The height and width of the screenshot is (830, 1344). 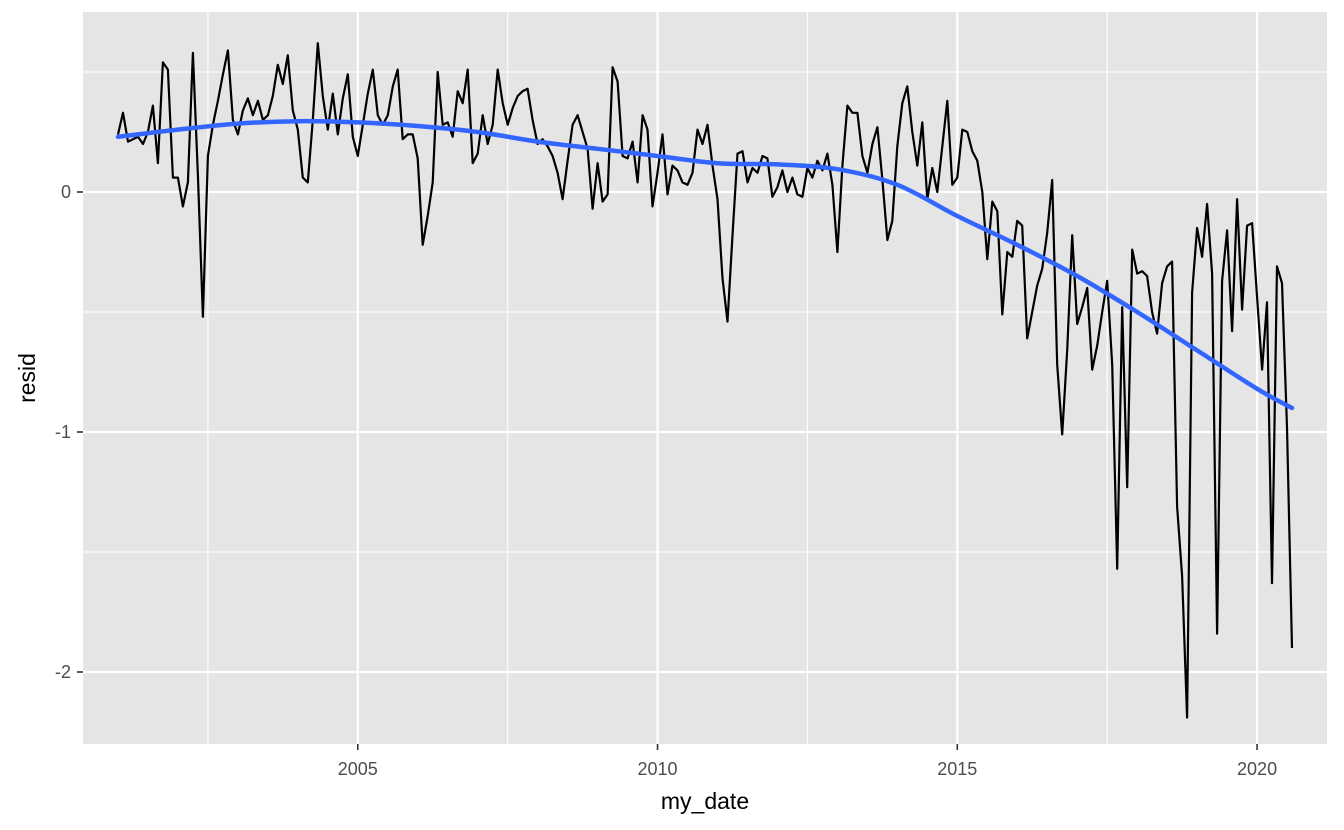 What do you see at coordinates (63, 672) in the screenshot?
I see `y-tick-label: -2` at bounding box center [63, 672].